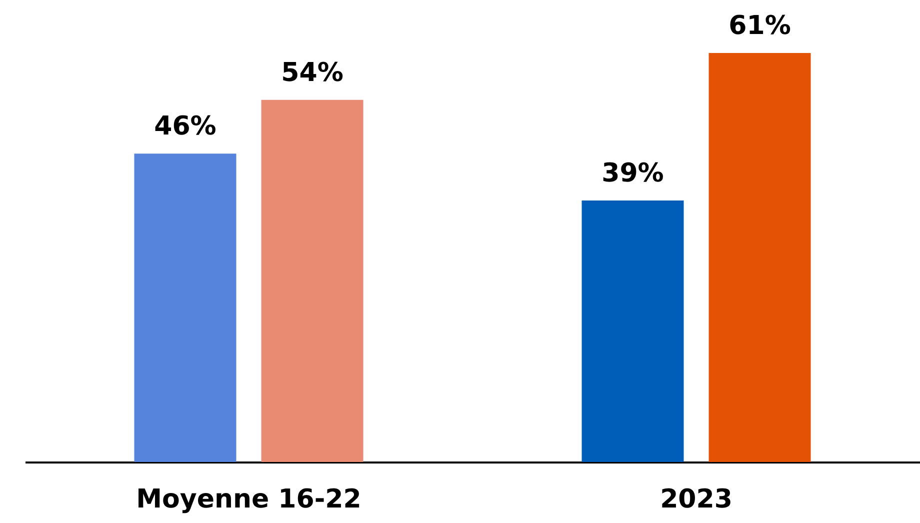  I want to click on data-label: 39%, so click(633, 173).